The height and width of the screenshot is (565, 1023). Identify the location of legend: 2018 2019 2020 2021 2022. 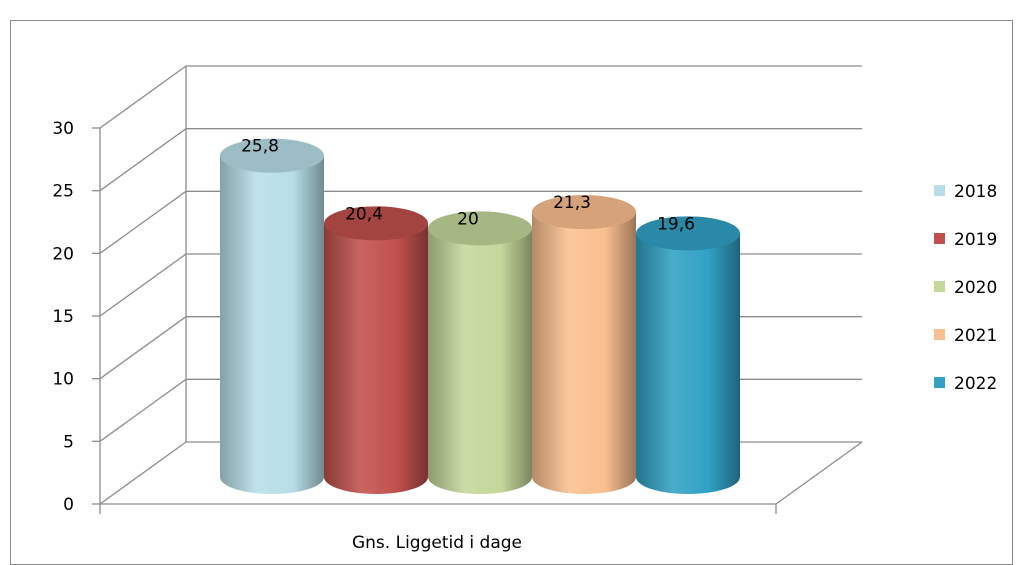
(965, 288).